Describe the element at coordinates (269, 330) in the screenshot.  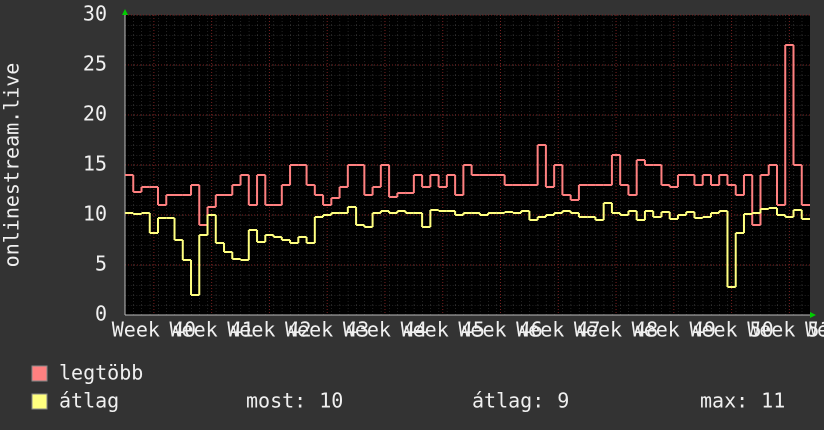
I see `x-tick-label: Week 42` at that location.